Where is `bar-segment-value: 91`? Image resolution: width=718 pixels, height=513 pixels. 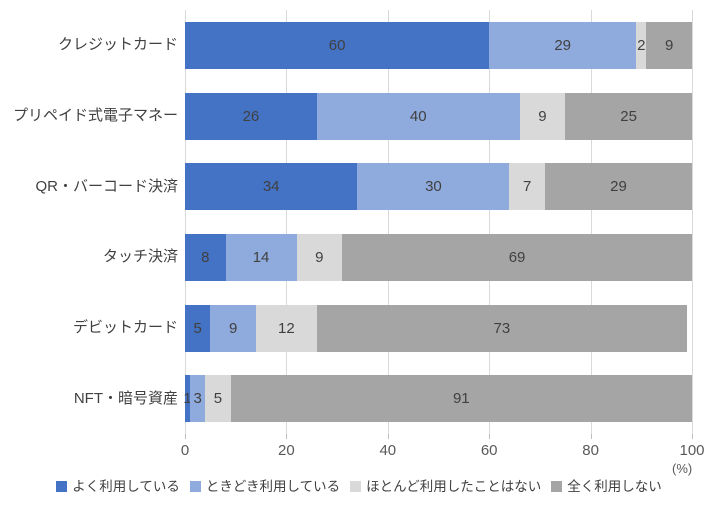 bar-segment-value: 91 is located at coordinates (461, 399).